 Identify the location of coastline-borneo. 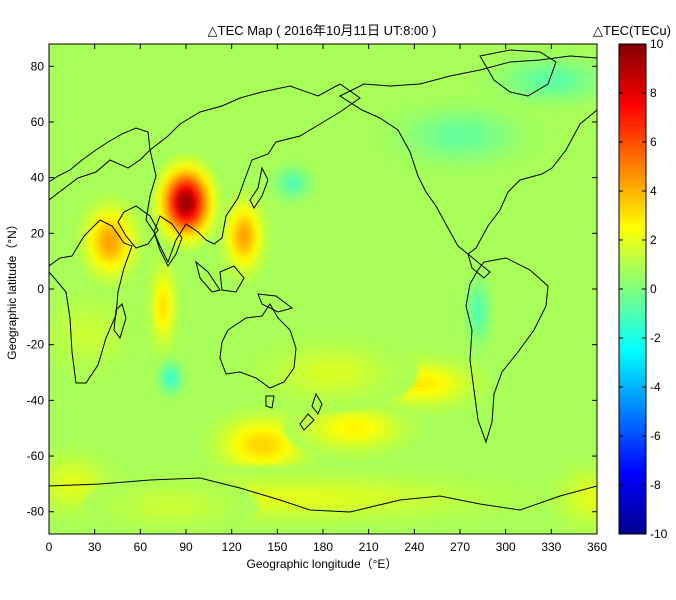
(232, 279).